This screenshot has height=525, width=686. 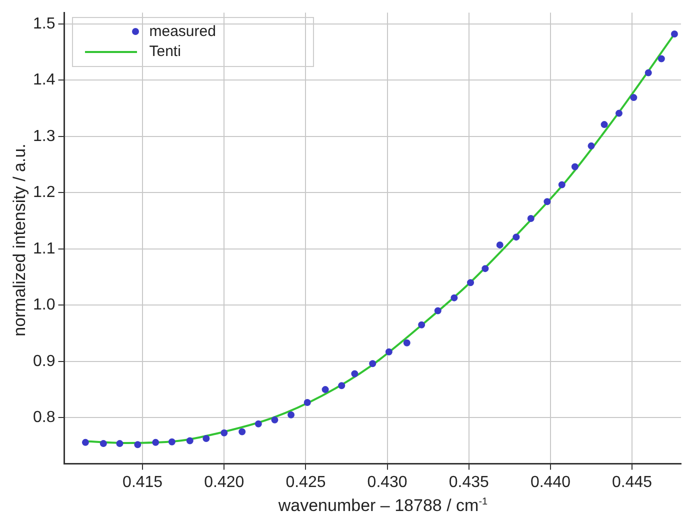 I want to click on y-tick-label: 0.8, so click(x=44, y=417).